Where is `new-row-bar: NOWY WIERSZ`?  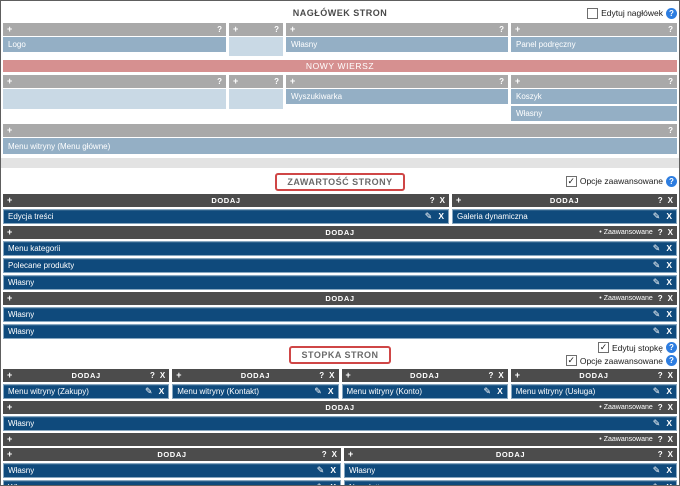 new-row-bar: NOWY WIERSZ is located at coordinates (340, 66).